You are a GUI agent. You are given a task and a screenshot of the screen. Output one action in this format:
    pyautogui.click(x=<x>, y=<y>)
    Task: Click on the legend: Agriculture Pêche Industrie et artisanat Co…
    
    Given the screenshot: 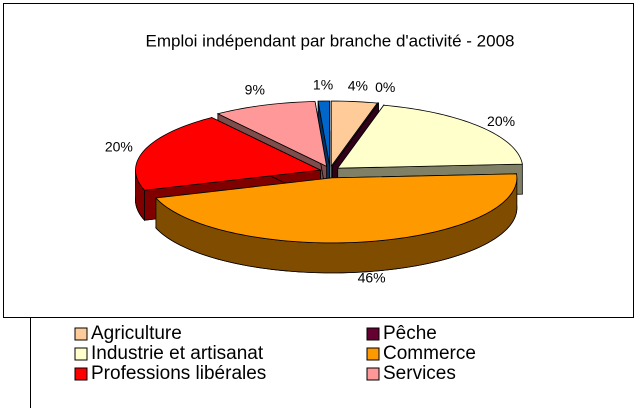 What is the action you would take?
    pyautogui.click(x=275, y=353)
    